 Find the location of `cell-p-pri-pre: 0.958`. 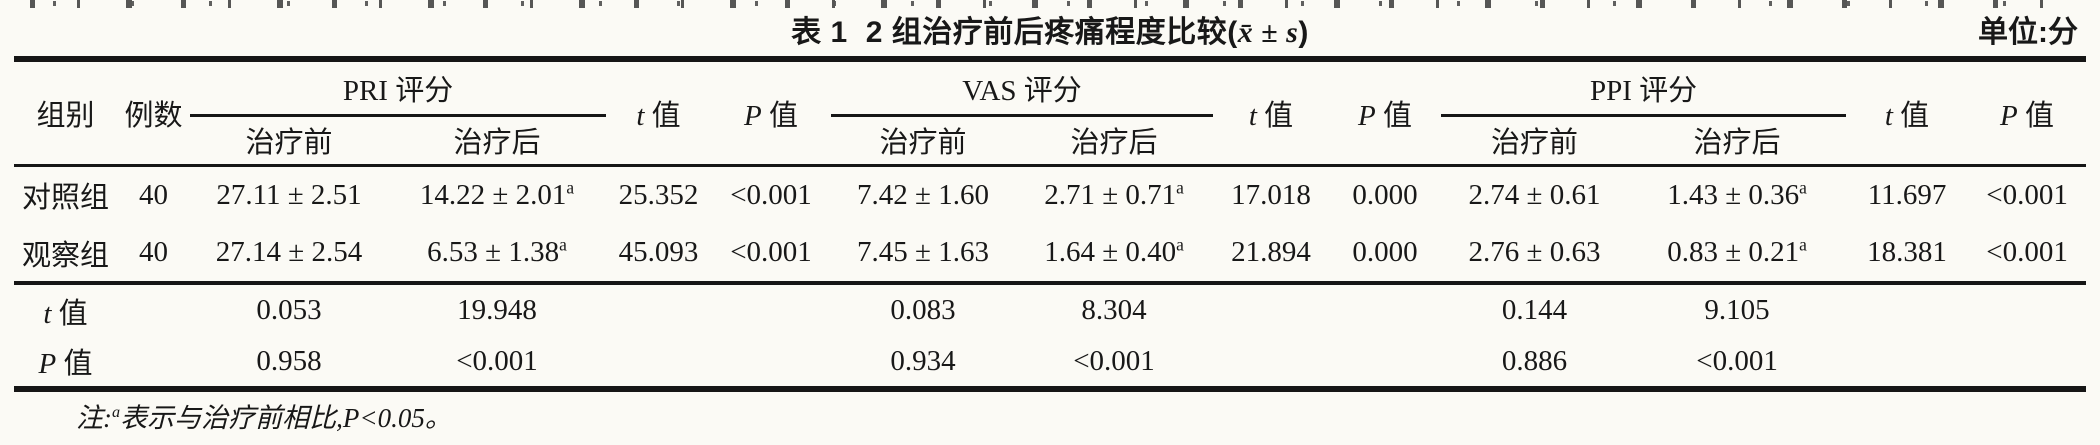

cell-p-pri-pre: 0.958 is located at coordinates (289, 360).